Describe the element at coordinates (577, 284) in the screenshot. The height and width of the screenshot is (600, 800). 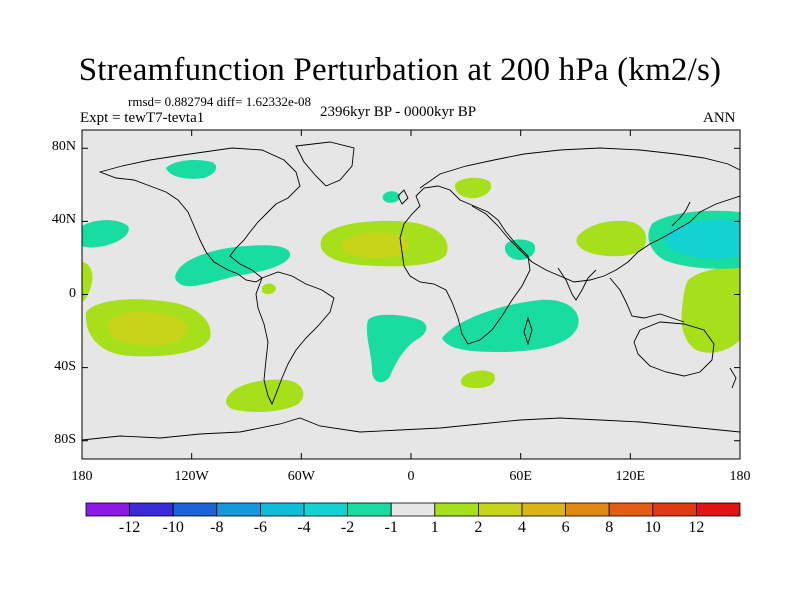
I see `coast-india` at that location.